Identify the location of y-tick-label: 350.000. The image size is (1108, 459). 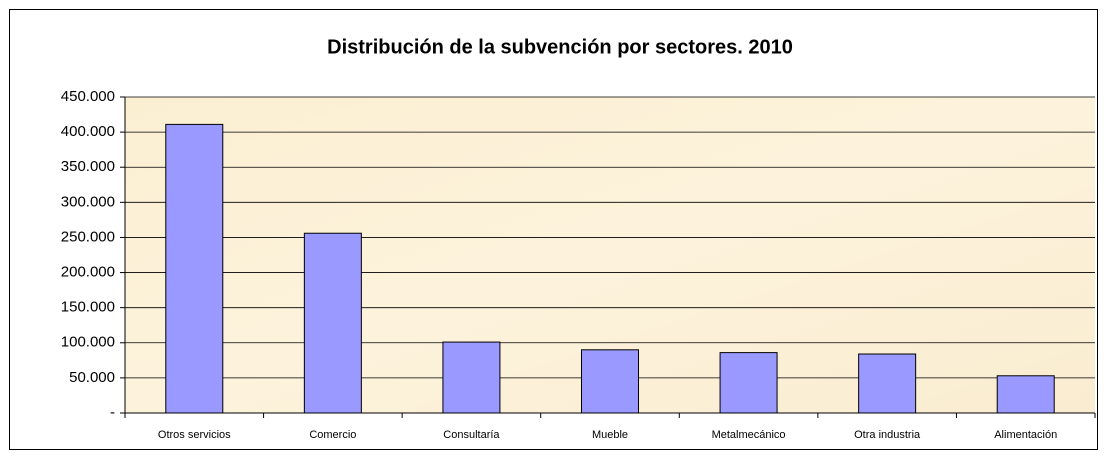
(88, 166).